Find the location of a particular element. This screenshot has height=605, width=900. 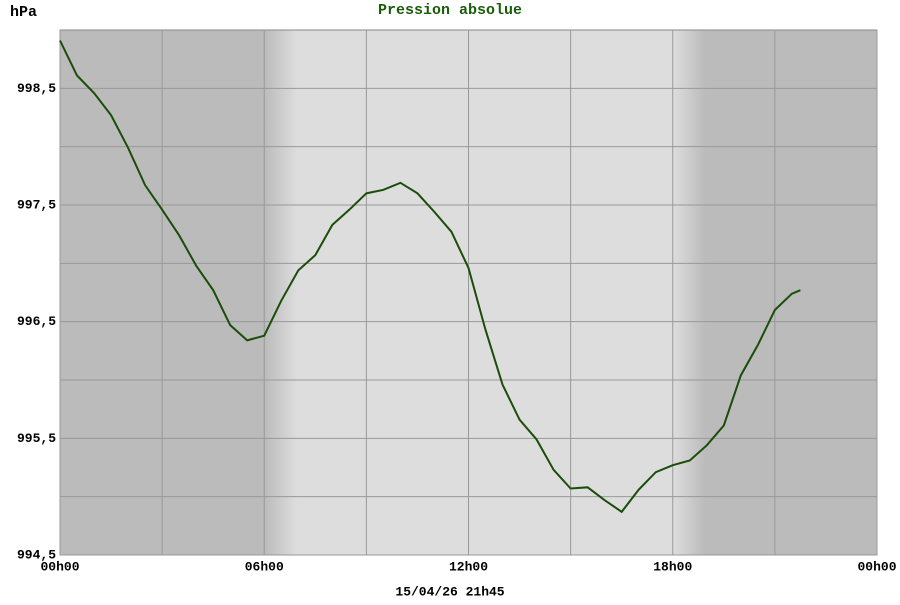

footer: 15/04/26 21h45 is located at coordinates (449, 591).